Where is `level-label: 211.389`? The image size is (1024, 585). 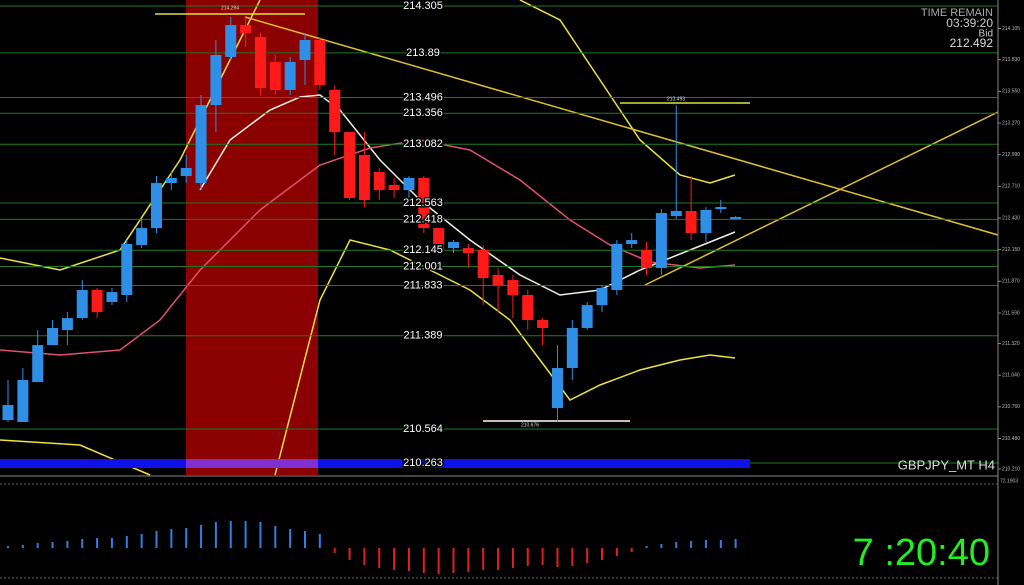
level-label: 211.389 is located at coordinates (423, 336).